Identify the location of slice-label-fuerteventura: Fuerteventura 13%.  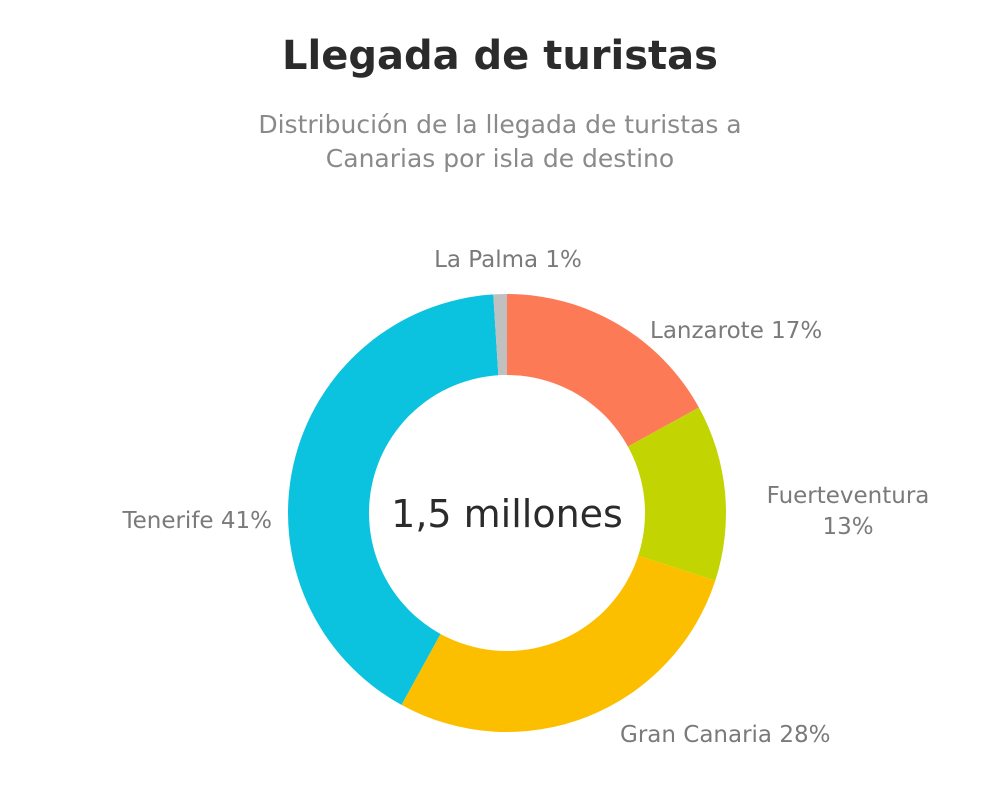
(848, 511).